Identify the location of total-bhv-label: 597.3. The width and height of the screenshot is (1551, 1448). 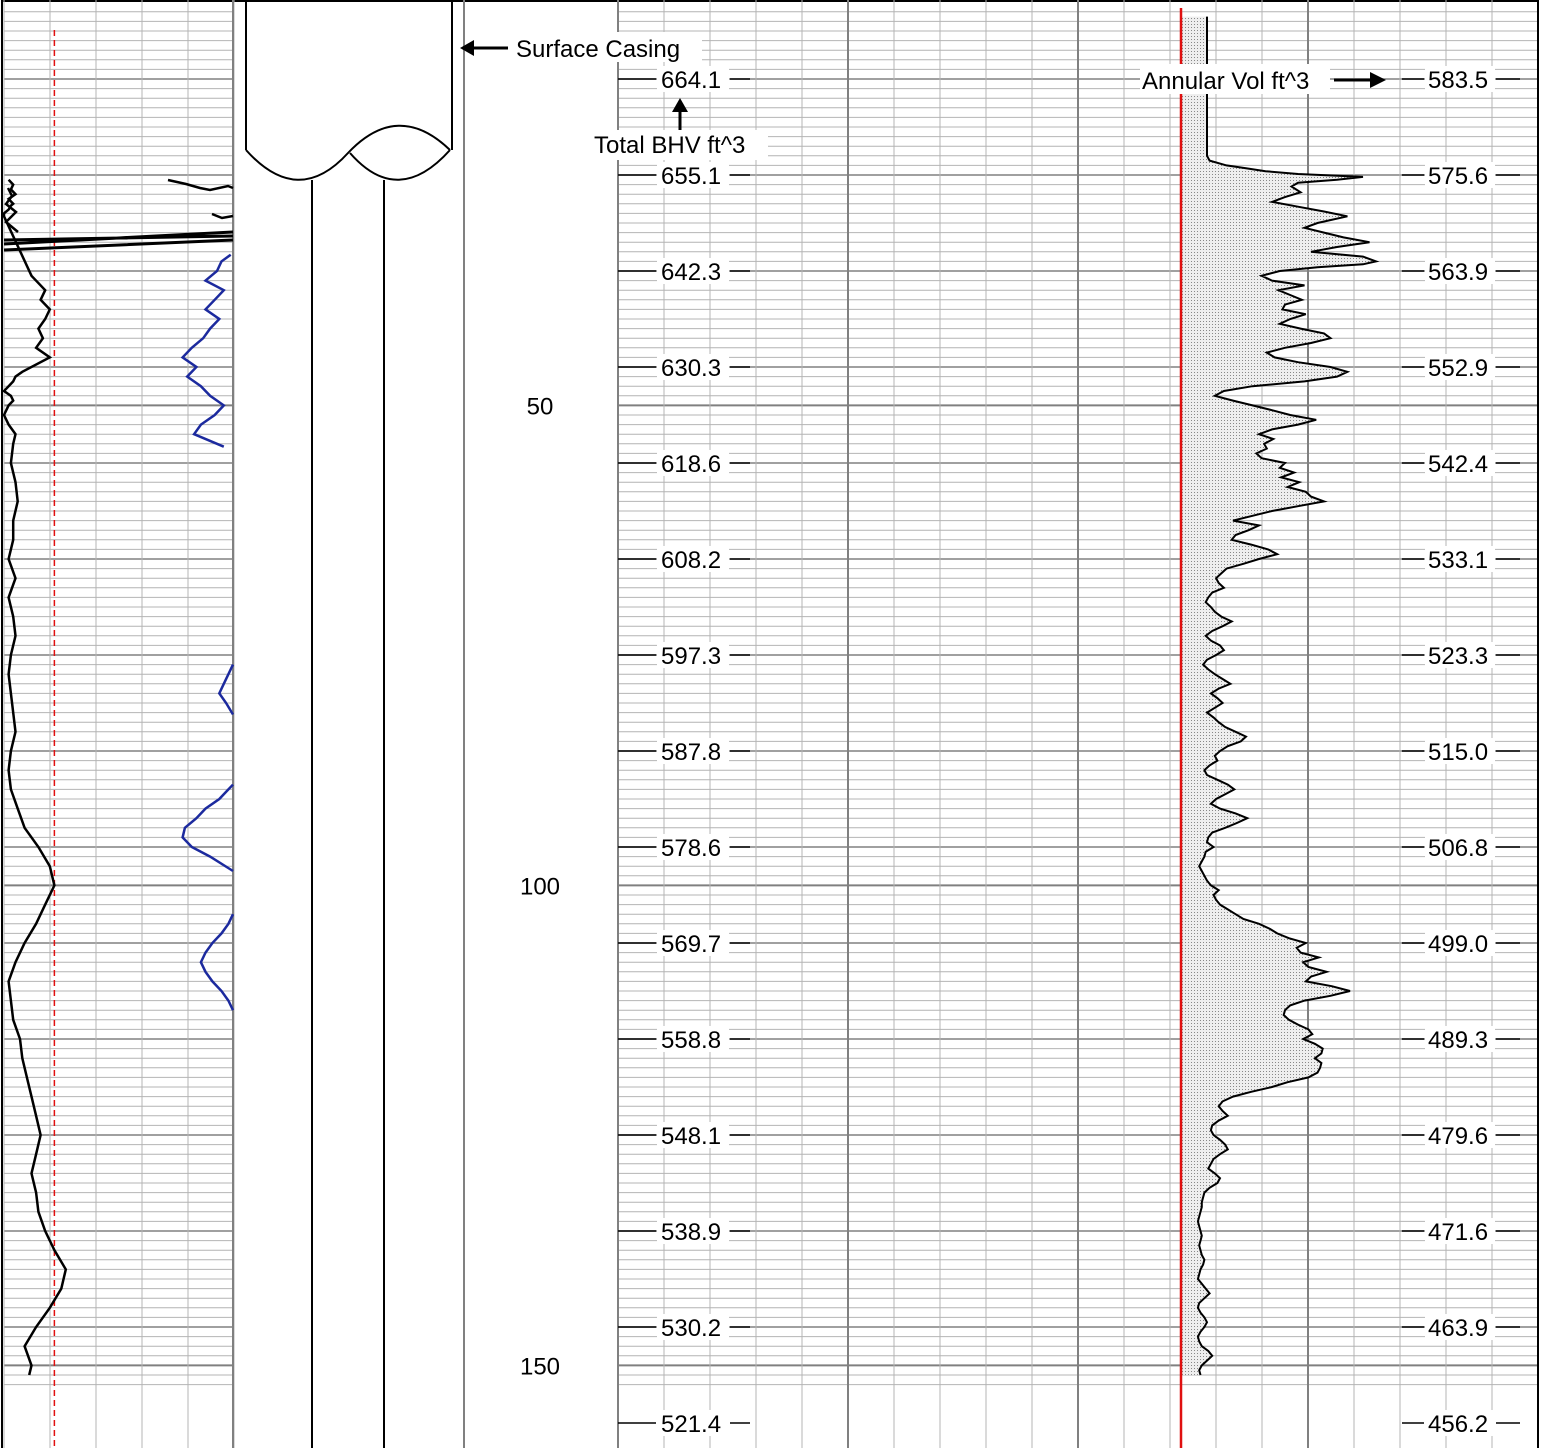
(691, 656).